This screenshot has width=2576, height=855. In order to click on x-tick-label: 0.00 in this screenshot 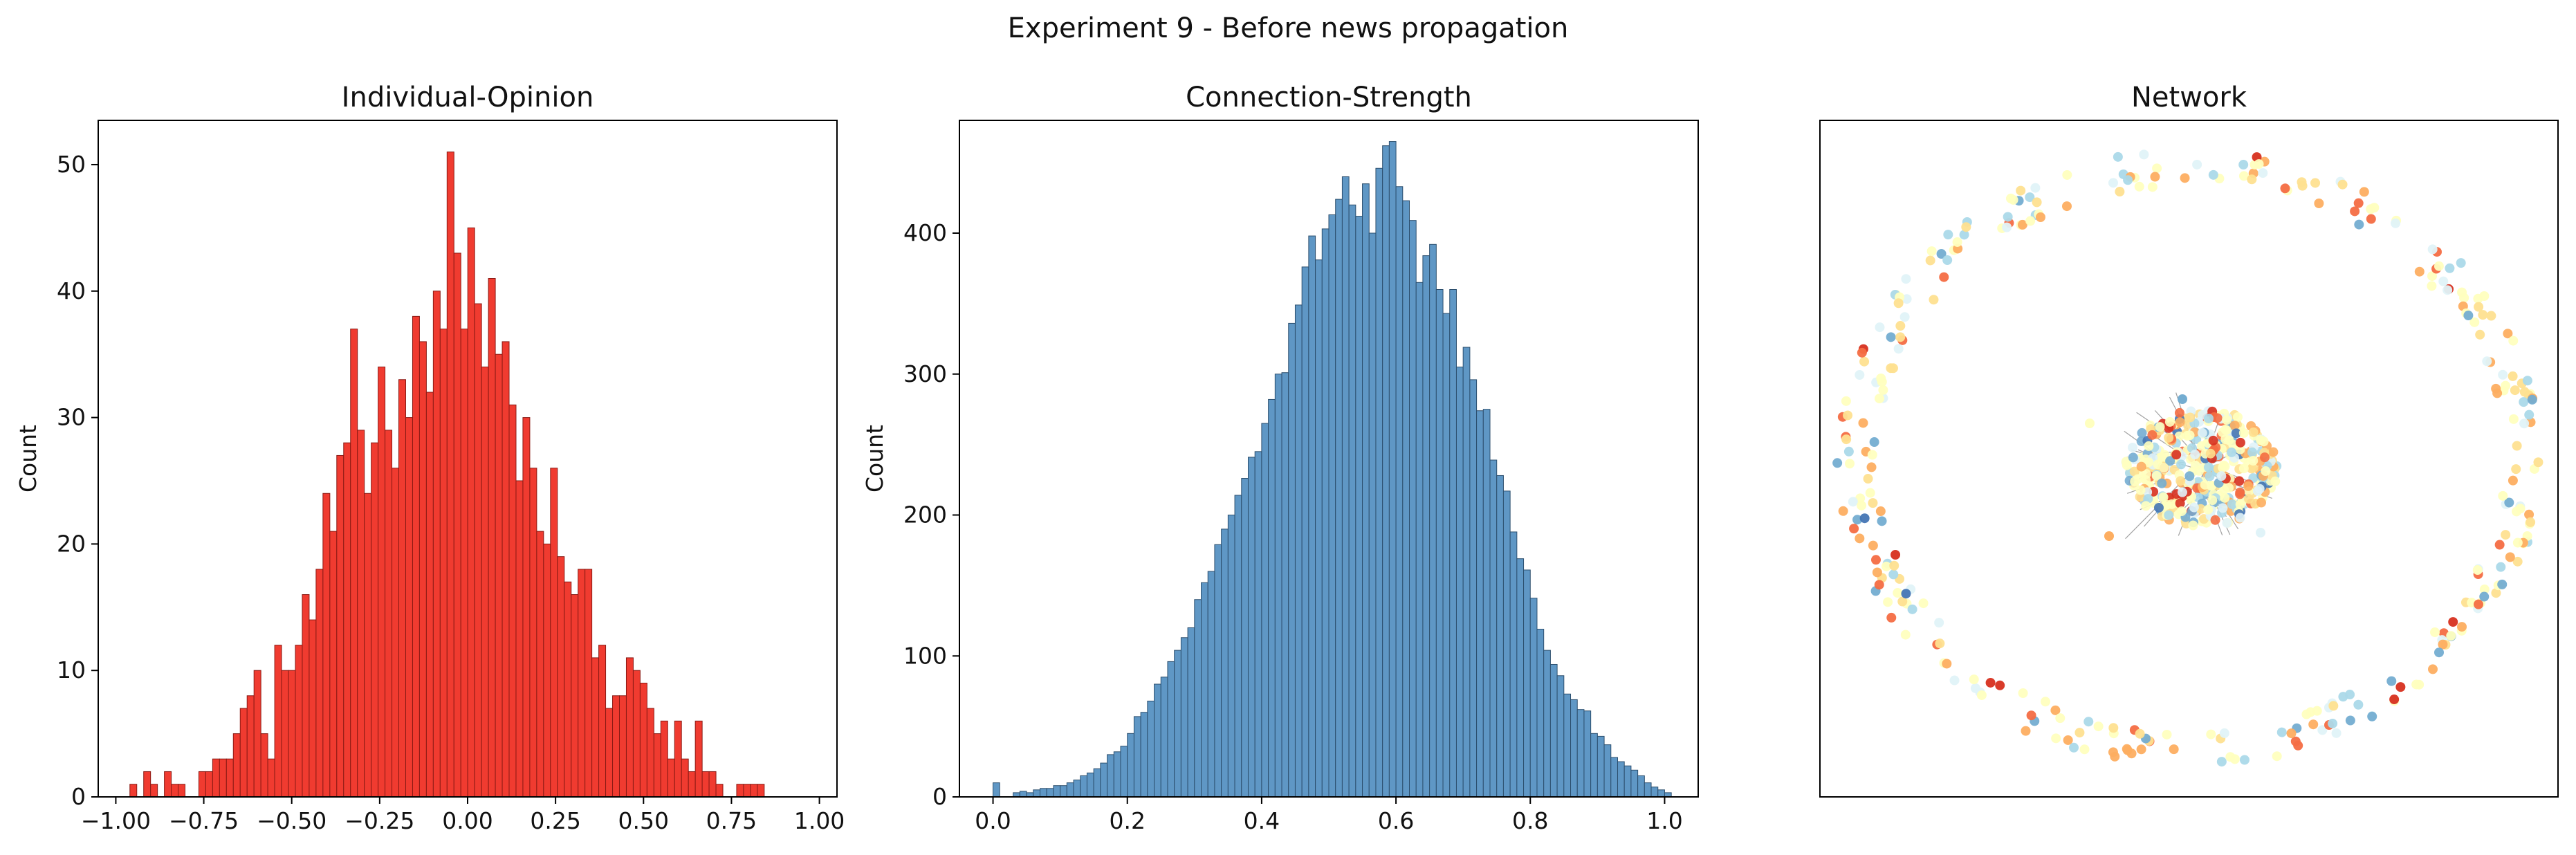, I will do `click(467, 820)`.